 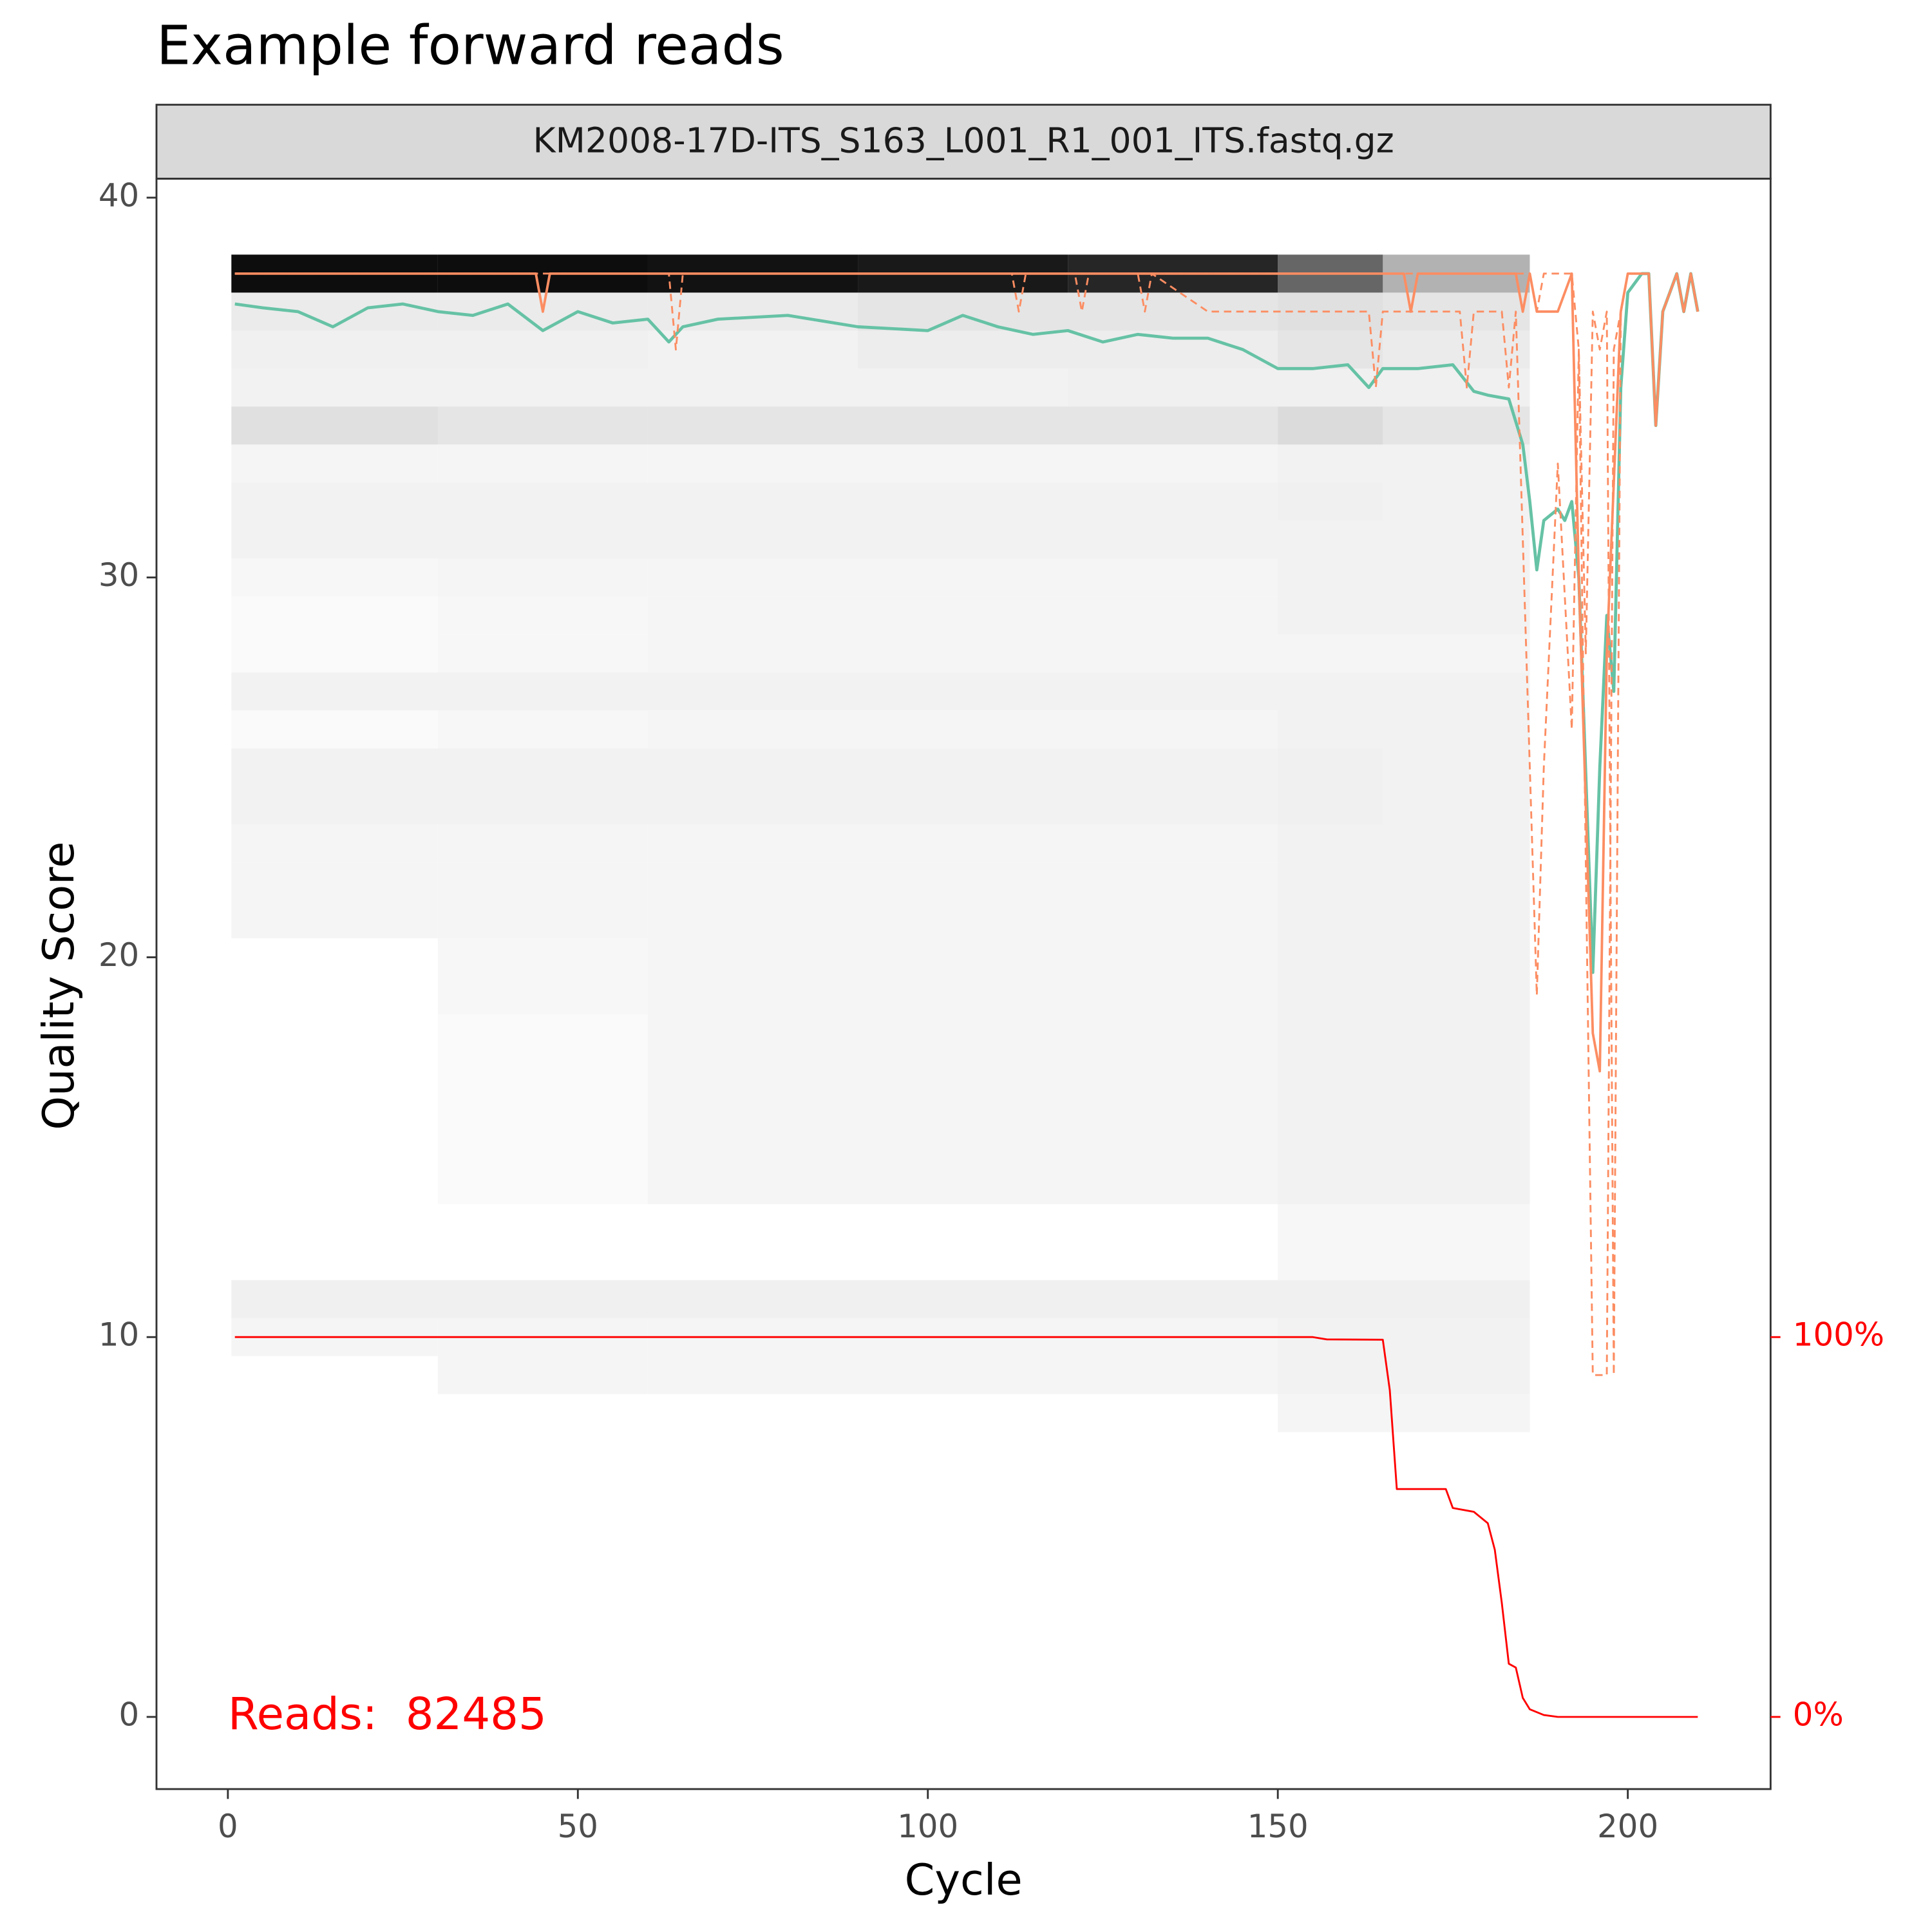 I want to click on y2-tick-label: 100%, so click(x=1838, y=1335).